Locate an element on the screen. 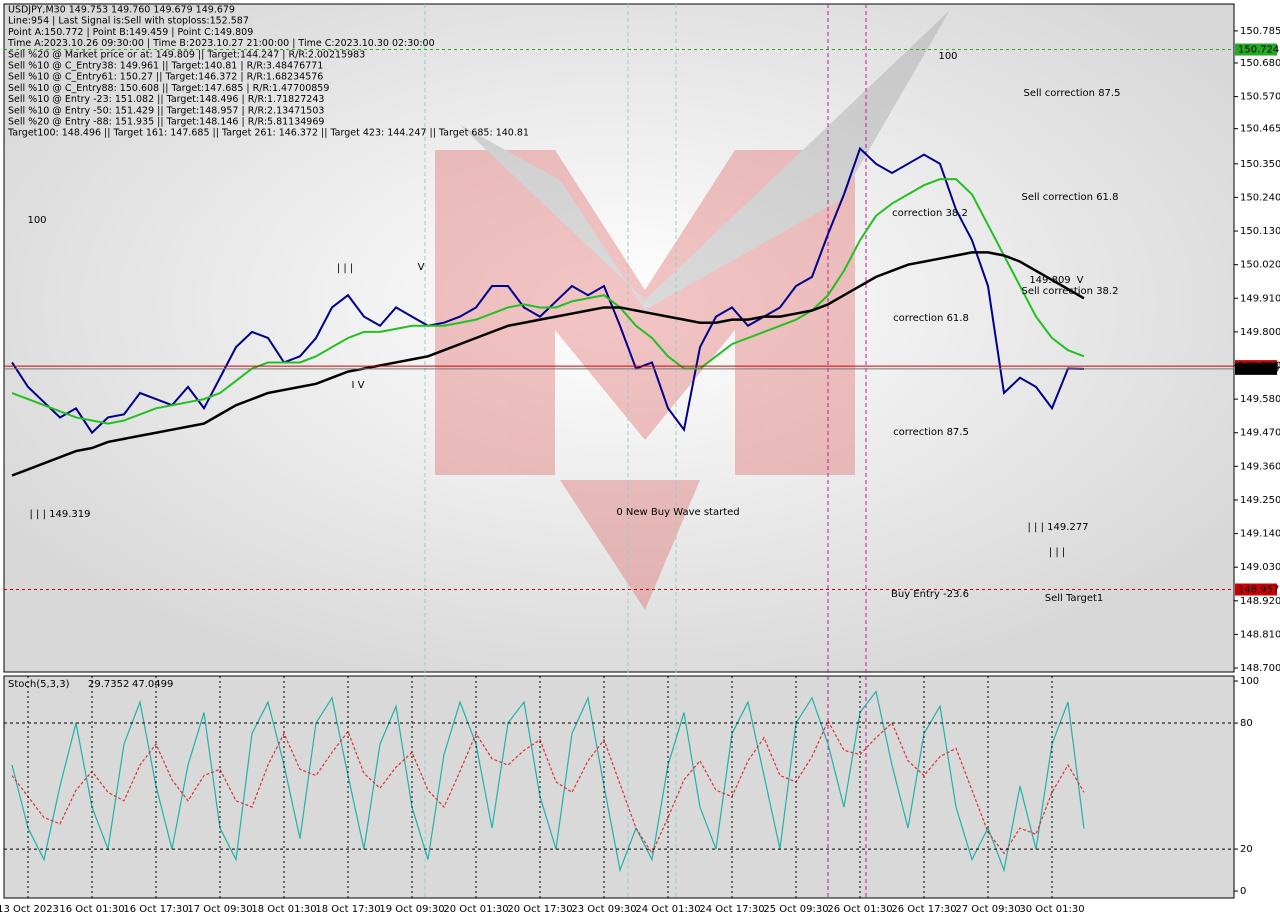 The width and height of the screenshot is (1280, 920). current-price-label: 149.679 is located at coordinates (1258, 369).